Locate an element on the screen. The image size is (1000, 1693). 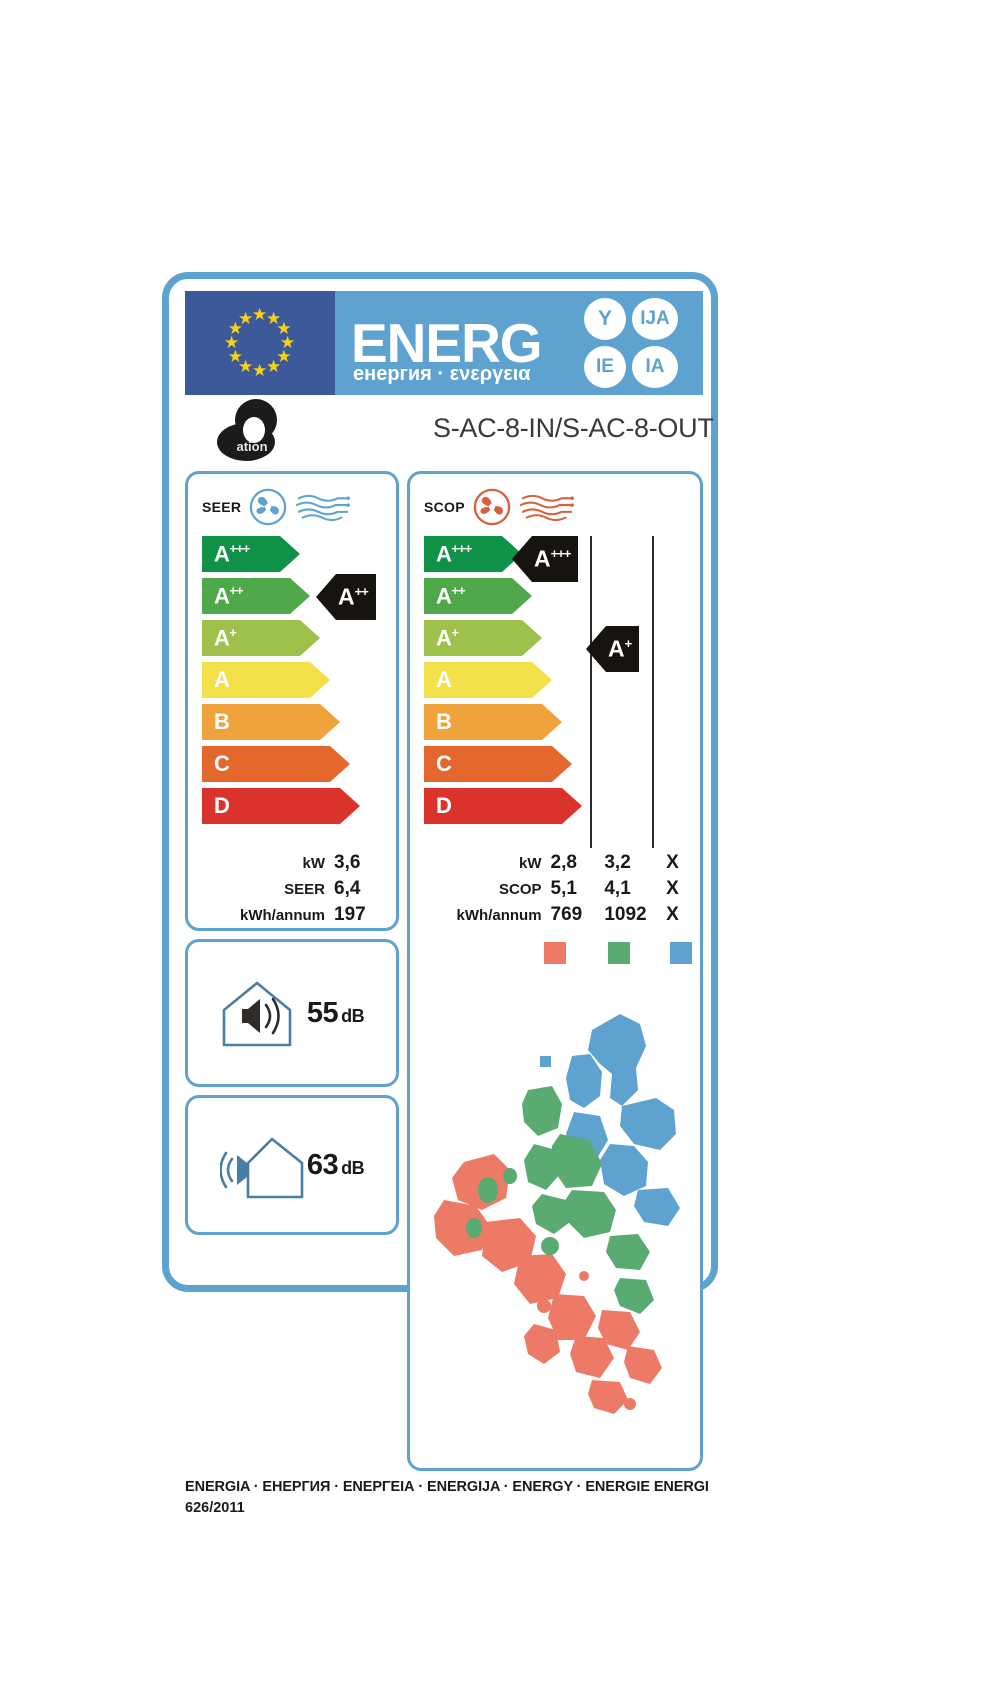
heating-fan-icon is located at coordinates (492, 507).